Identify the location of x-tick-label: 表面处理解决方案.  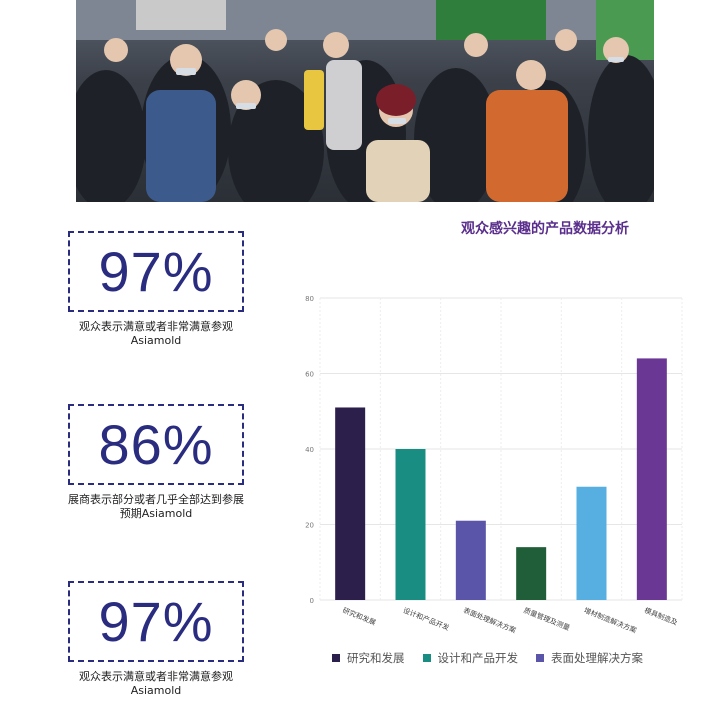
(489, 620).